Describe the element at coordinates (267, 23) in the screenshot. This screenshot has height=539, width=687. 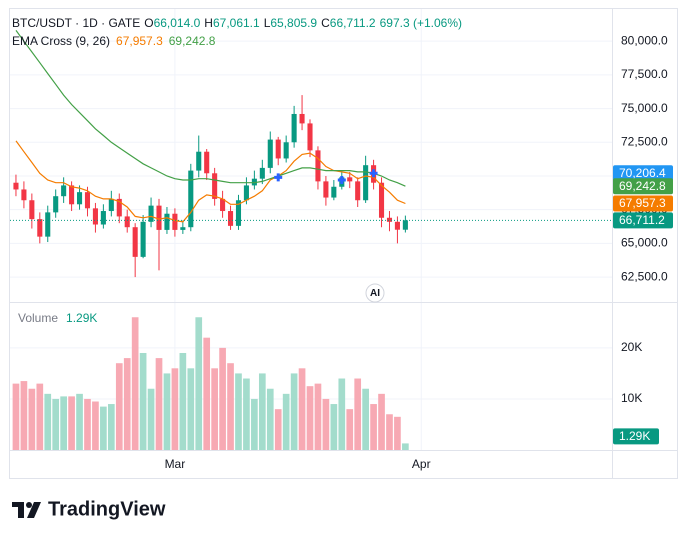
I see `field-key: L` at that location.